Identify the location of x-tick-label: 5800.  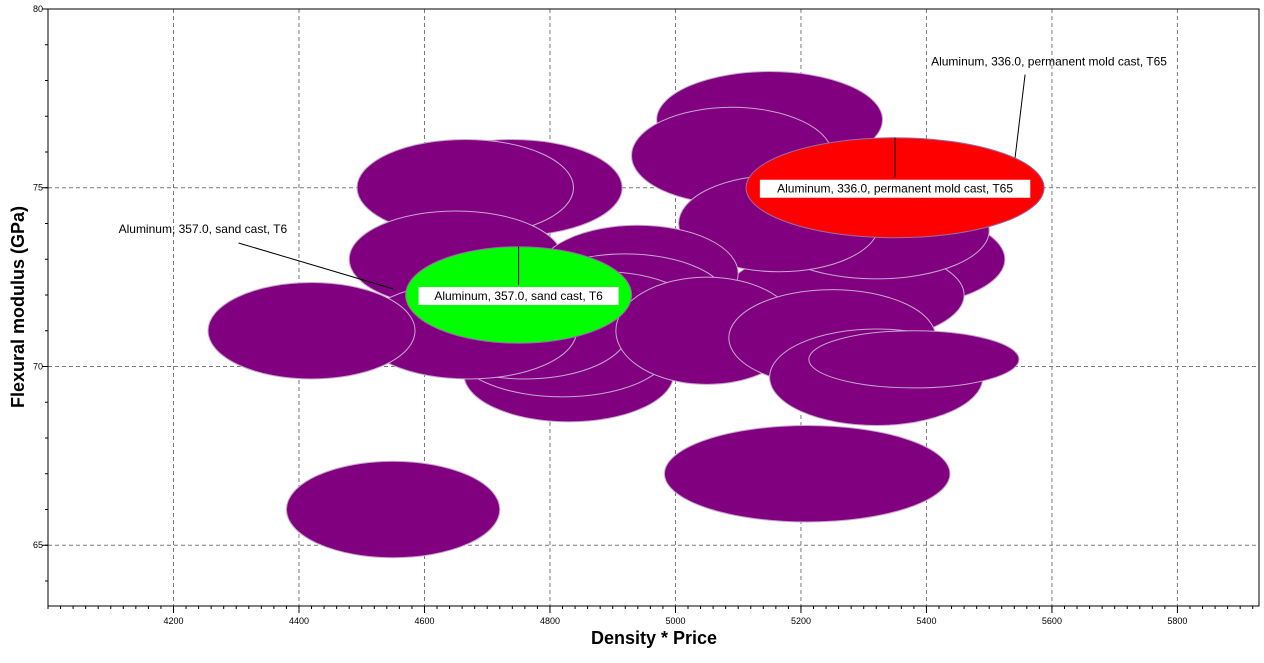
(1177, 621).